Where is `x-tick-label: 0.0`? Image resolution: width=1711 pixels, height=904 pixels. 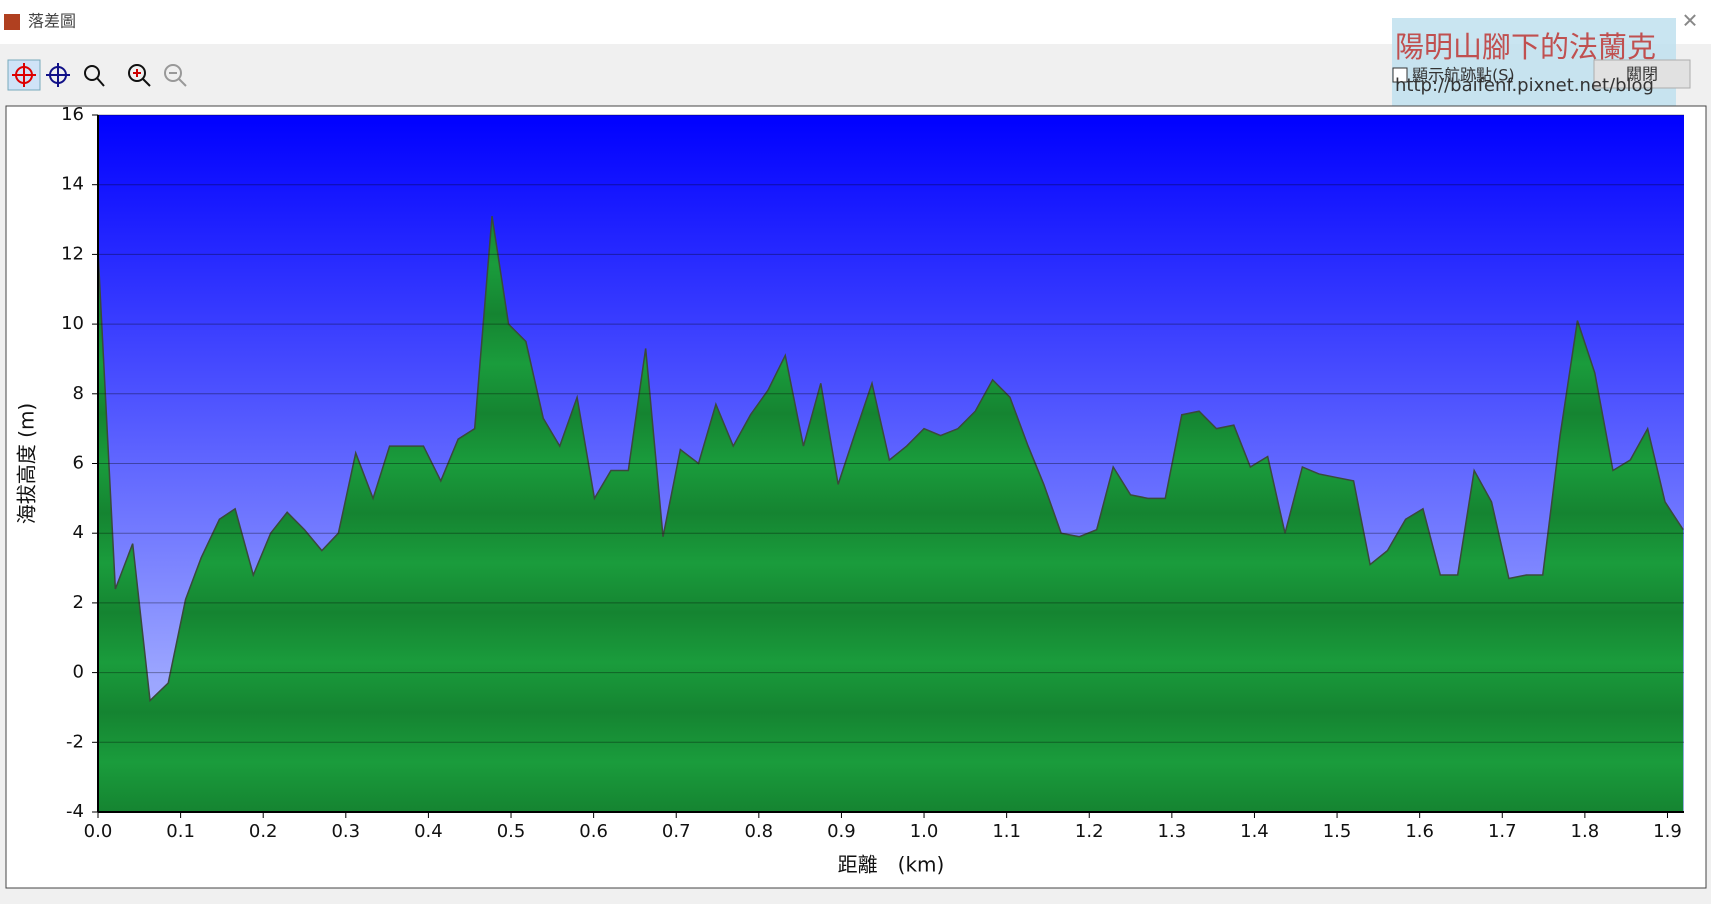
x-tick-label: 0.0 is located at coordinates (98, 831).